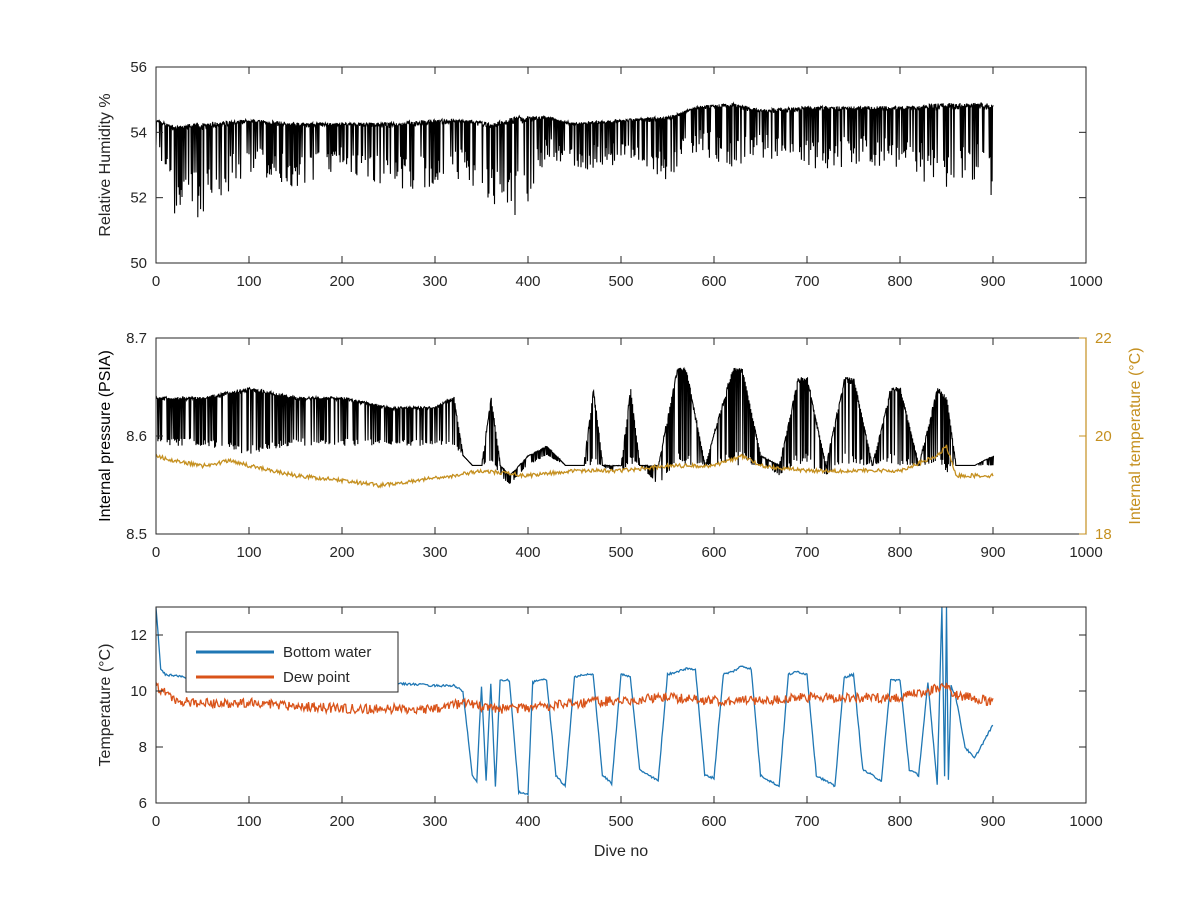 The height and width of the screenshot is (905, 1200). What do you see at coordinates (1103, 534) in the screenshot?
I see `y2-tick-label: 18` at bounding box center [1103, 534].